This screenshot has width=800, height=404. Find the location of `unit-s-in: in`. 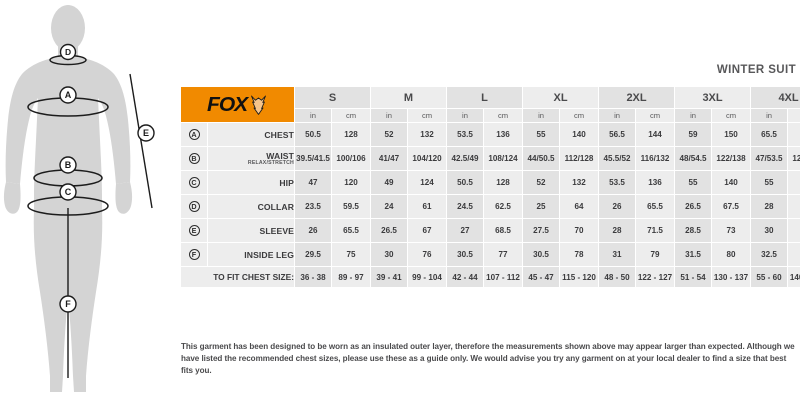

unit-s-in: in is located at coordinates (313, 115).